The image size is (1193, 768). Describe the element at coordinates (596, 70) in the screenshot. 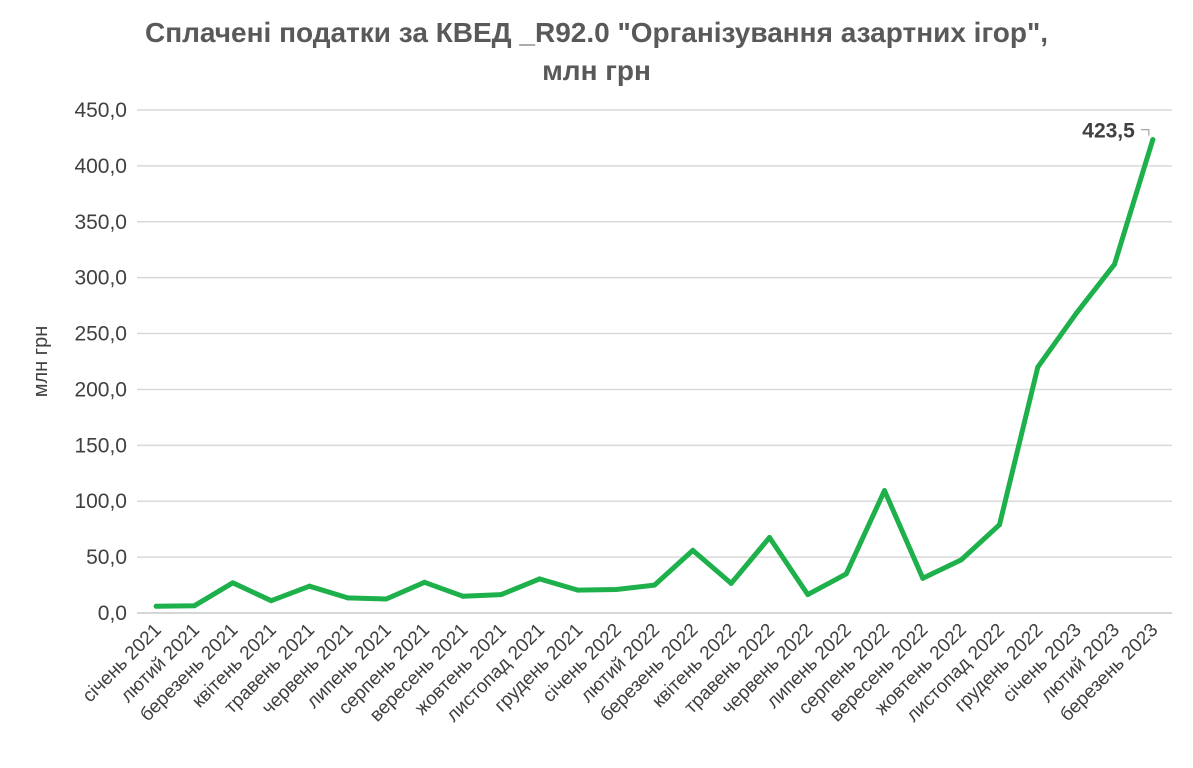

I see `chart-title-line-2: млн грн` at that location.